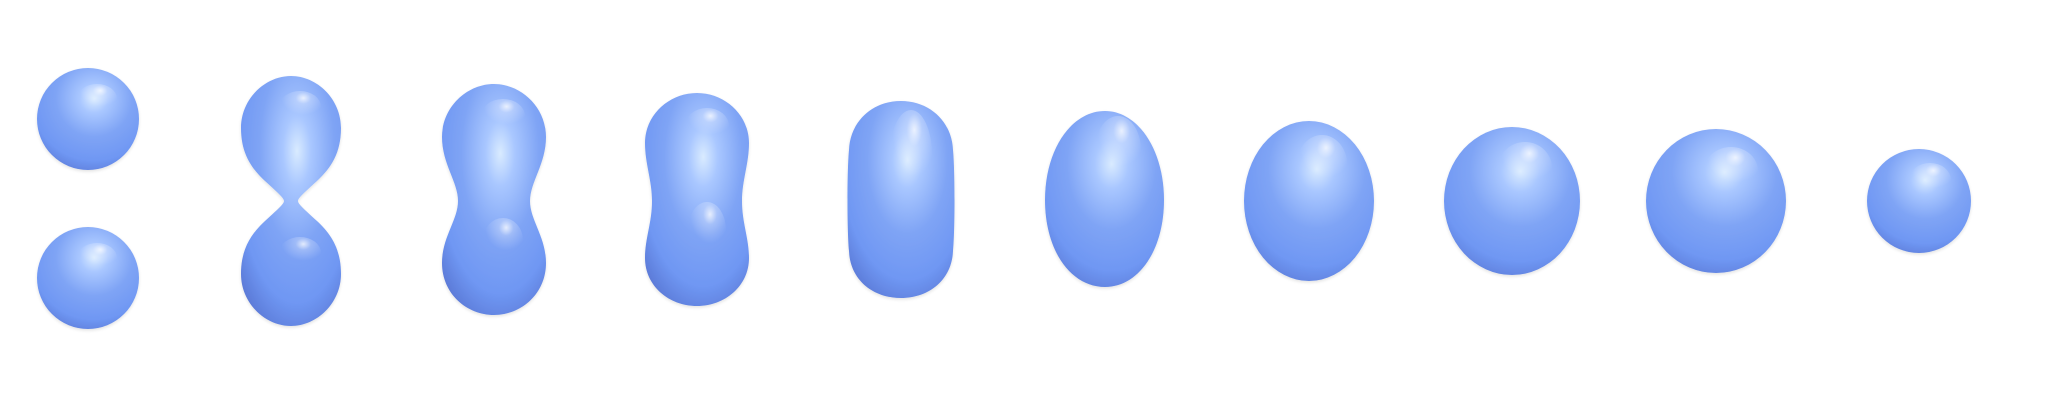 This screenshot has height=402, width=2058. Describe the element at coordinates (1309, 201) in the screenshot. I see `blob-ellipsoid` at that location.